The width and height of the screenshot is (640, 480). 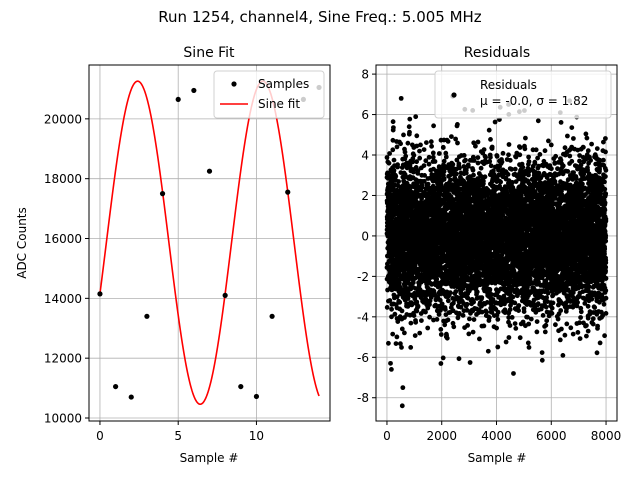 I want to click on x-tick-label: 8000, so click(x=606, y=436).